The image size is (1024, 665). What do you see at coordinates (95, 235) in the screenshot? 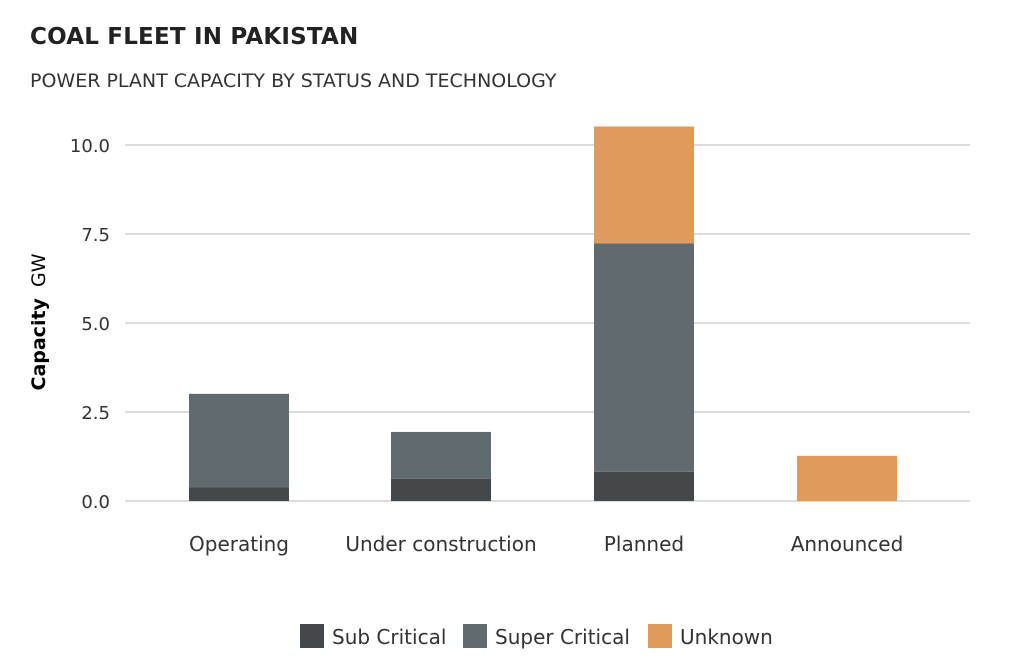
I see `y-tick-label: 7.5` at bounding box center [95, 235].